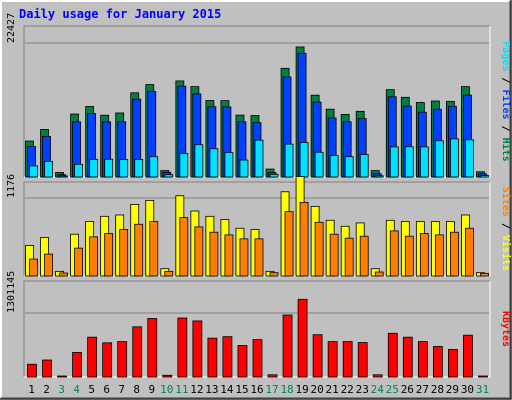 The image size is (512, 400). What do you see at coordinates (505, 329) in the screenshot?
I see `legend-3: KBytes` at bounding box center [505, 329].